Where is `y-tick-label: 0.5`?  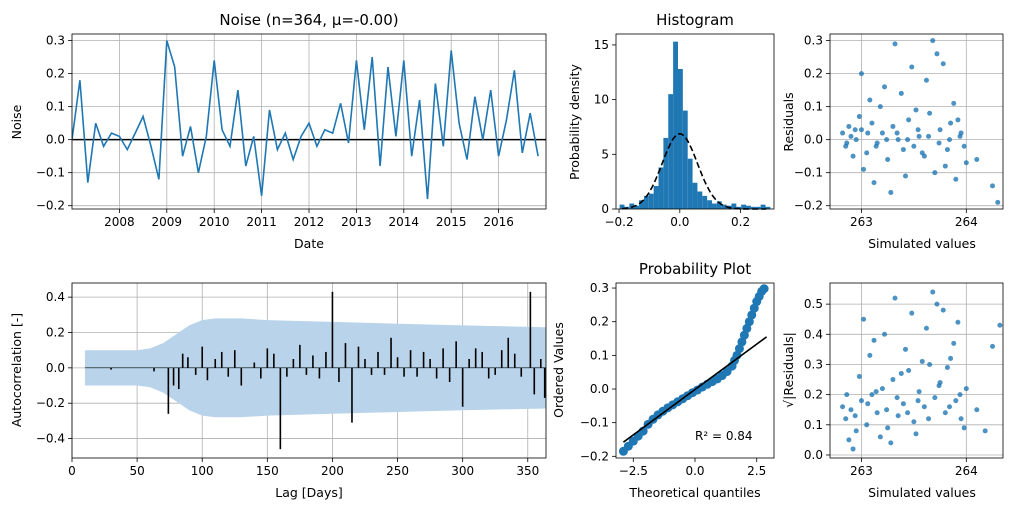
y-tick-label: 0.5 is located at coordinates (813, 304).